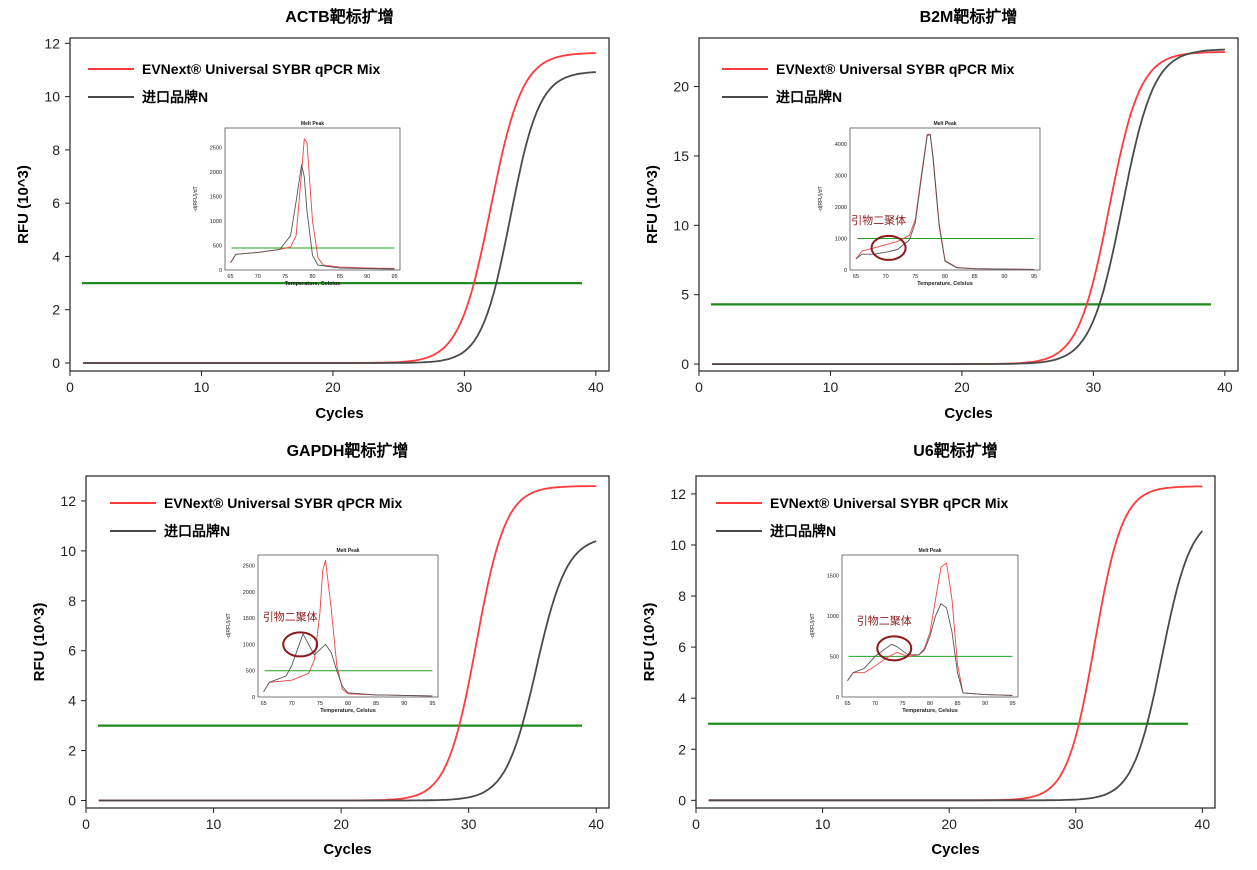 This screenshot has height=870, width=1257. What do you see at coordinates (216, 149) in the screenshot?
I see `inset-y-tick-label: 2500` at bounding box center [216, 149].